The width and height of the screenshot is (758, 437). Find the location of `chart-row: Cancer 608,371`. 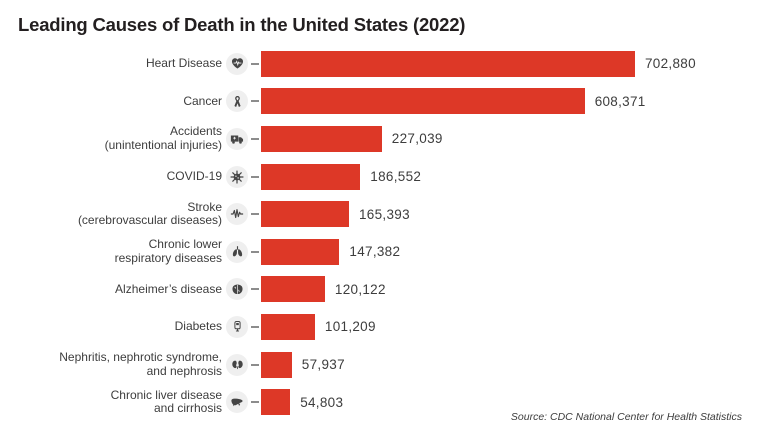

chart-row: Cancer 608,371 is located at coordinates (379, 102).